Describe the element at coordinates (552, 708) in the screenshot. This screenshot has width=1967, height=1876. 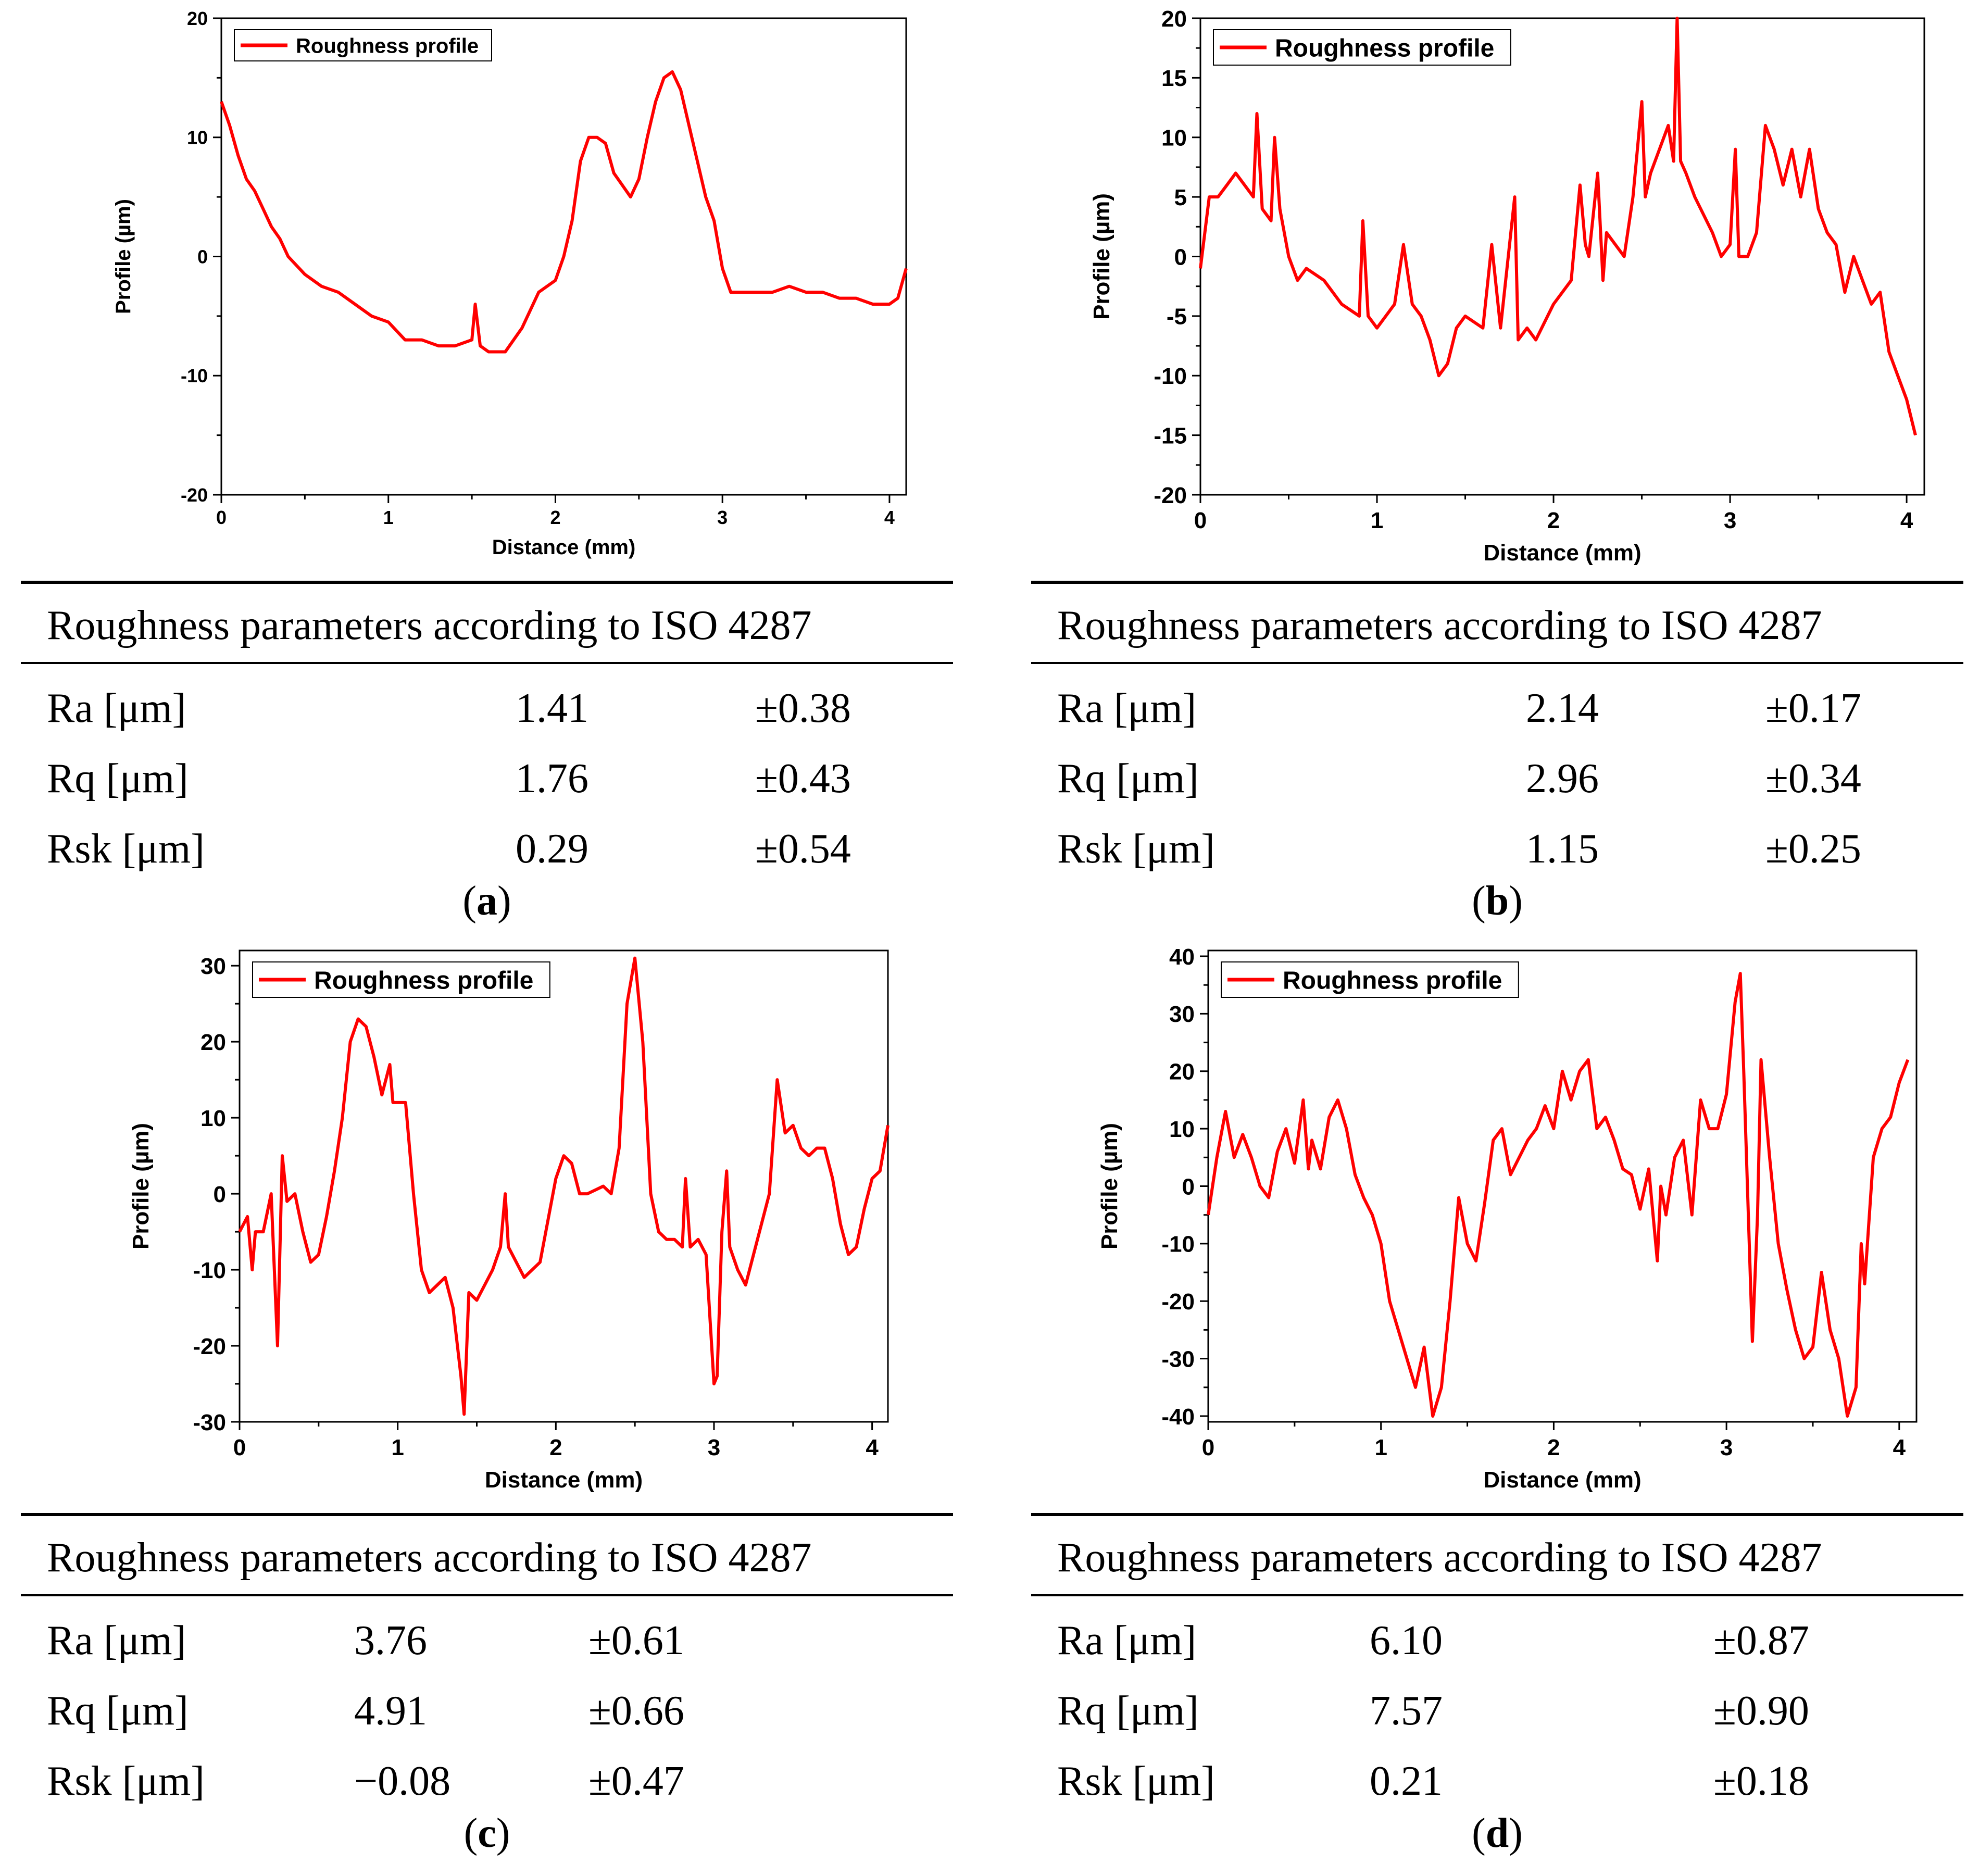
I see `param-value: 1.41` at that location.